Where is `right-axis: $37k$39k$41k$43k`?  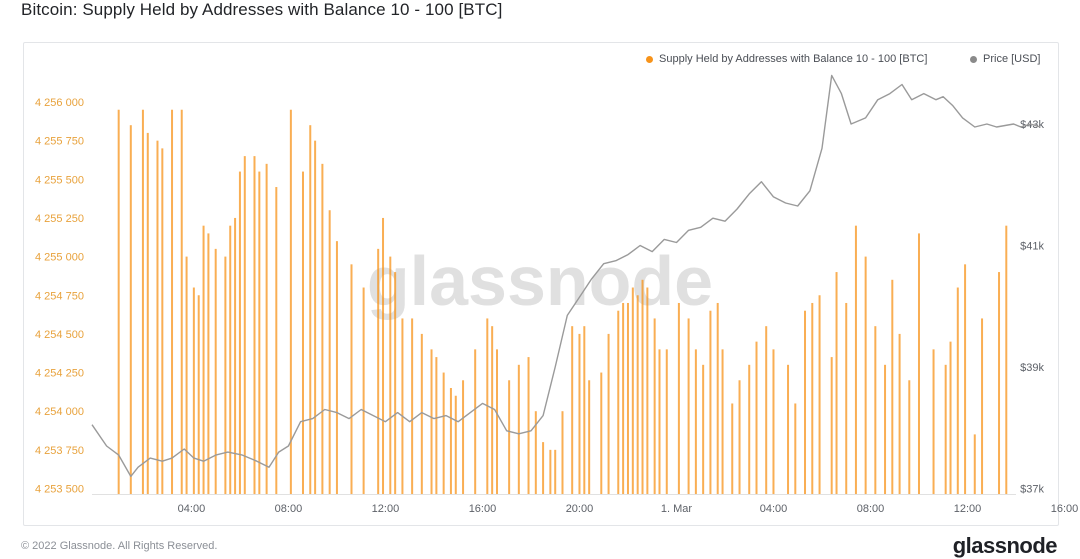 right-axis: $37k$39k$41k$43k is located at coordinates (1032, 307).